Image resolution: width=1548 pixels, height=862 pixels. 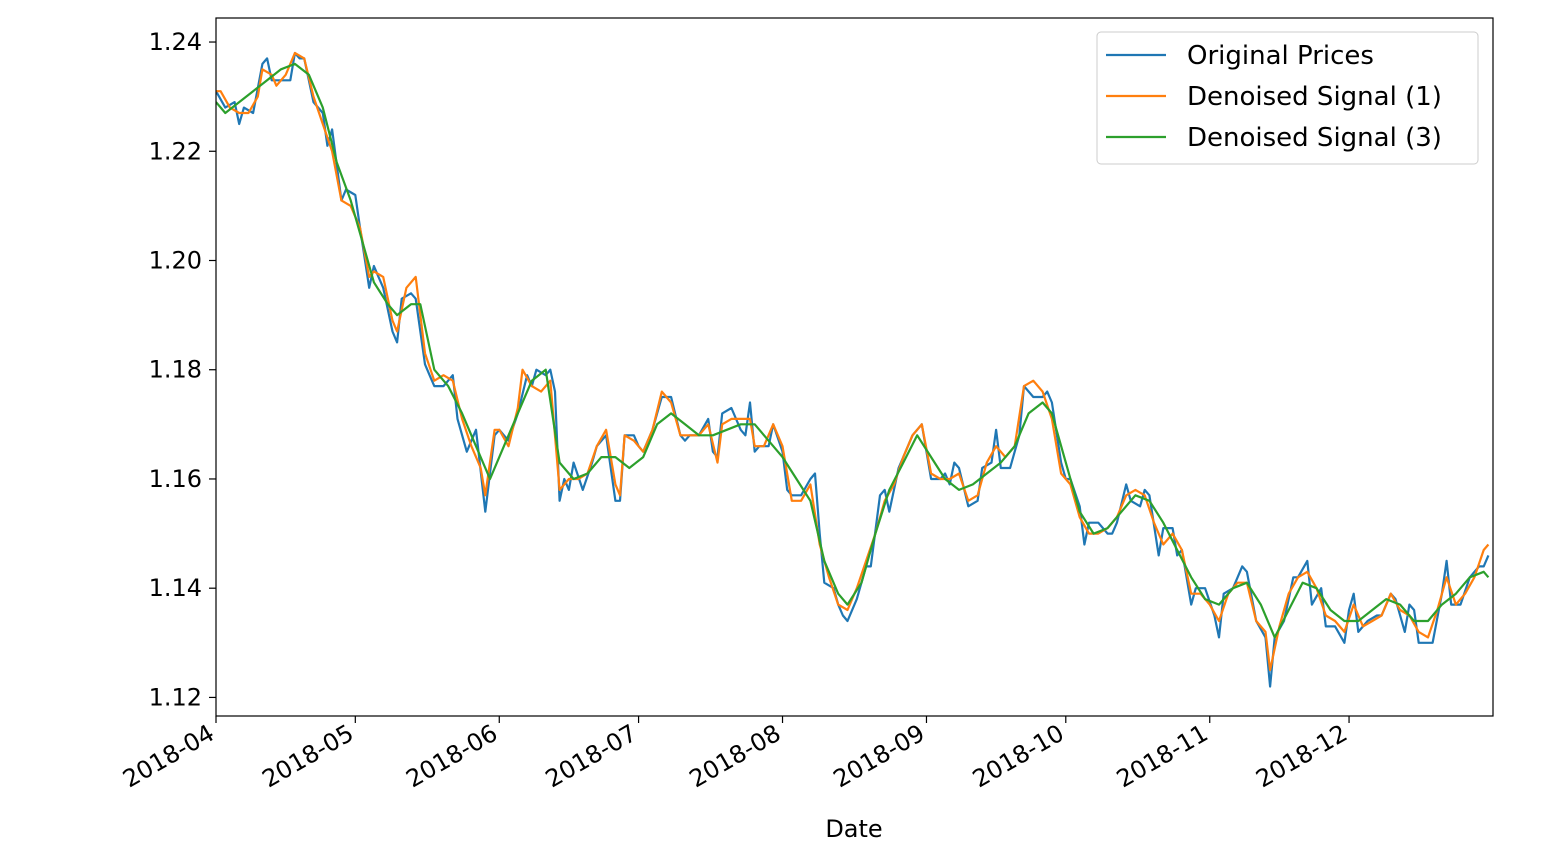 I want to click on y-axis: 1.12 1.14 1.16 1.18 1.20 1.22 1.24, so click(x=182, y=369).